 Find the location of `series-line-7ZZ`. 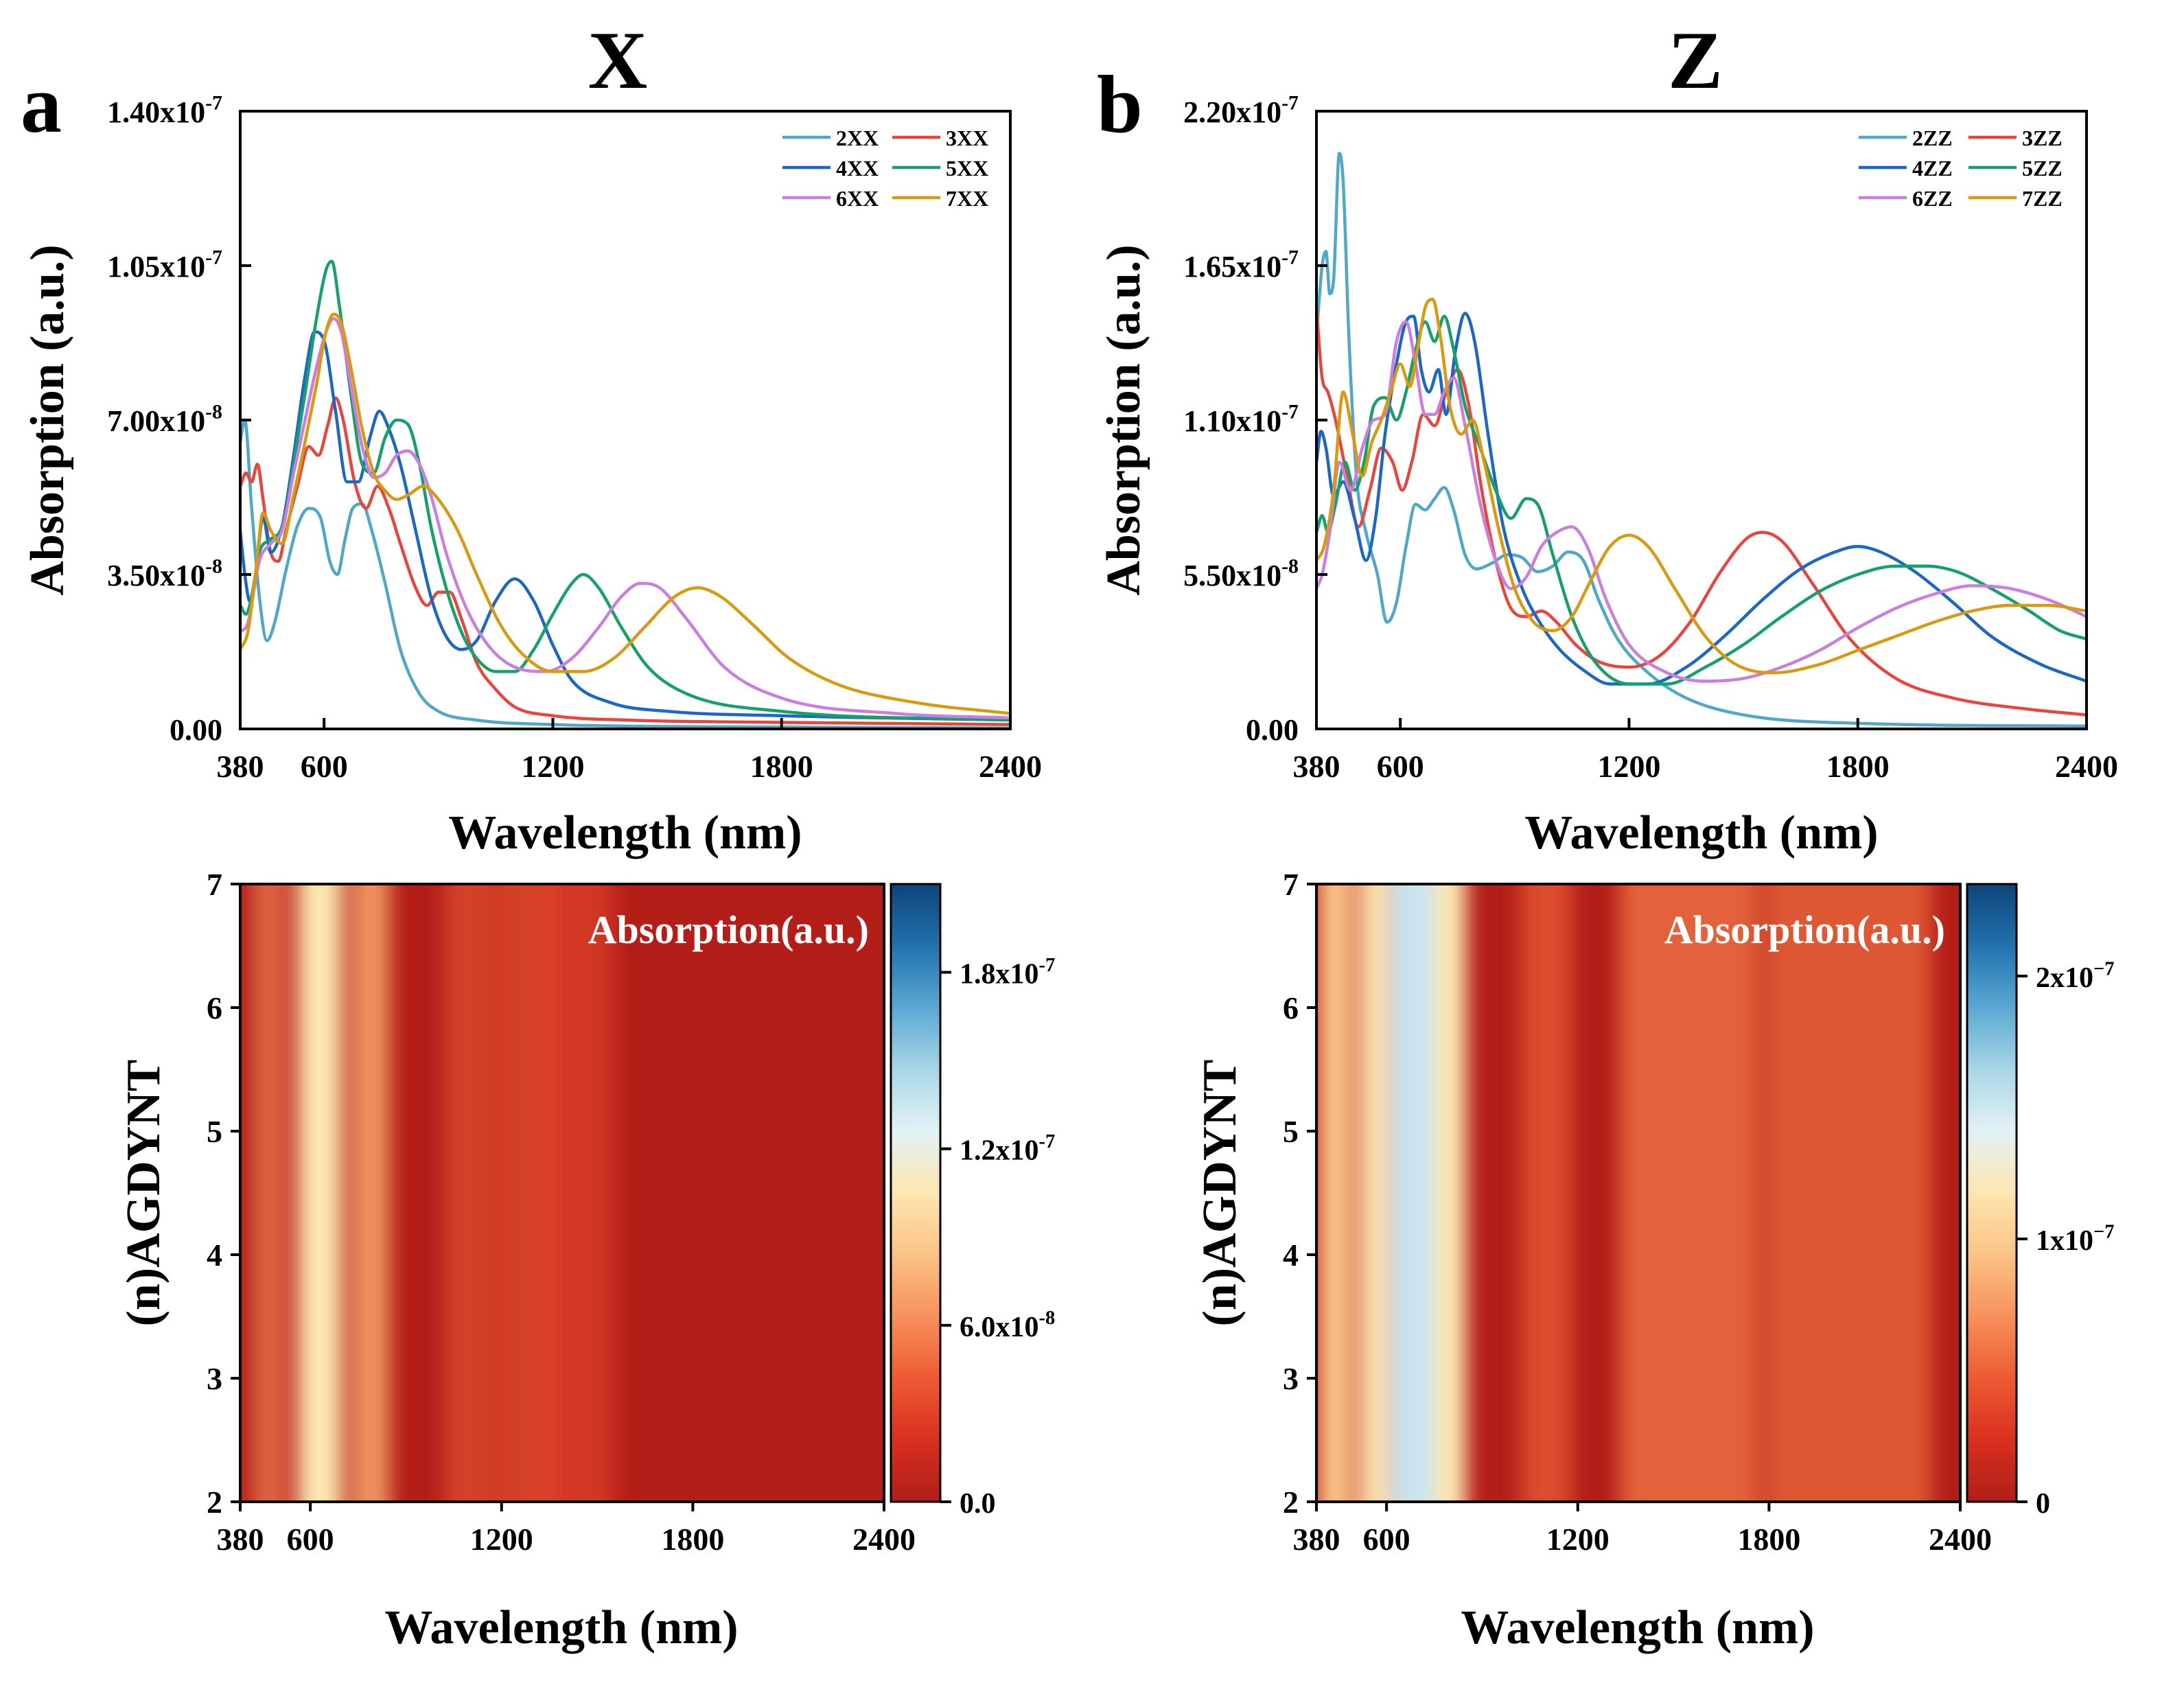

series-line-7ZZ is located at coordinates (1701, 486).